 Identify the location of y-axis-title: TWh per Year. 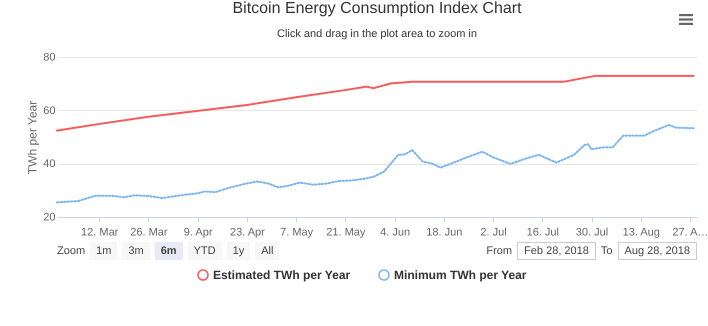
(32, 137).